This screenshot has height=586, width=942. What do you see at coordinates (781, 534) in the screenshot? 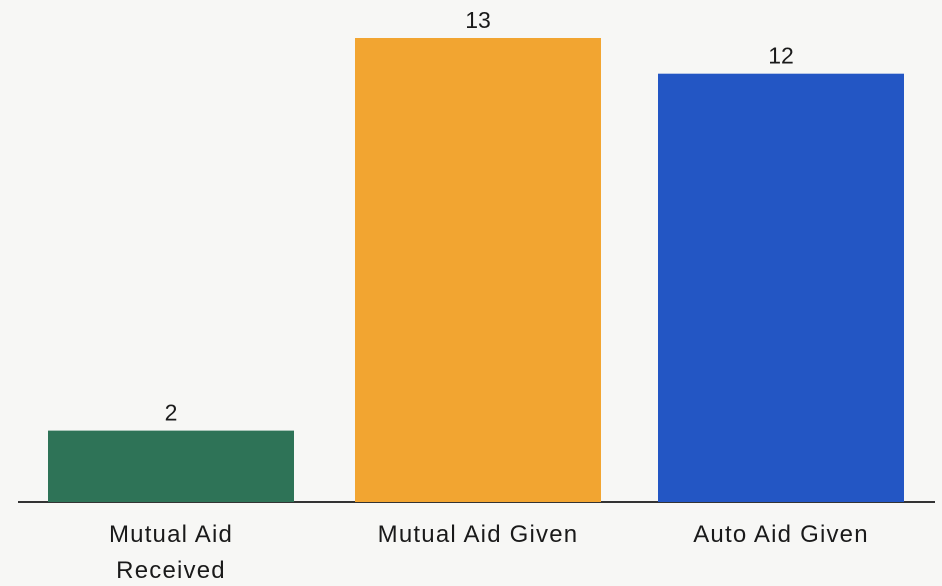
I see `category-label-3: Auto Aid Given` at bounding box center [781, 534].